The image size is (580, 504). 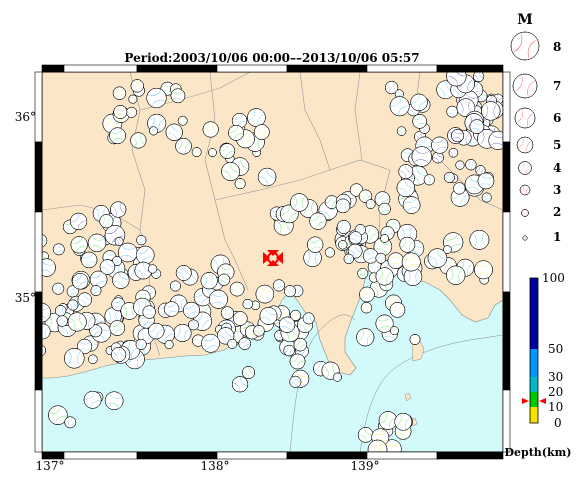 What do you see at coordinates (555, 349) in the screenshot?
I see `depth-tick: 50` at bounding box center [555, 349].